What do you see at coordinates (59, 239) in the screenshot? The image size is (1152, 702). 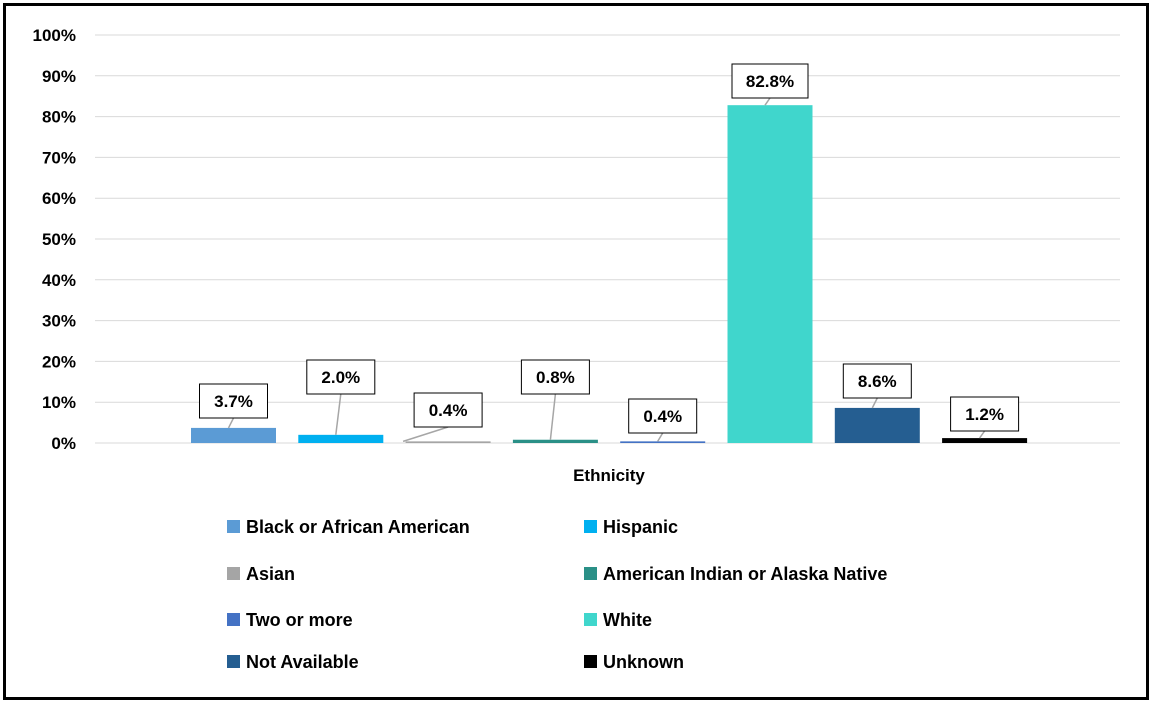 I see `y-tick-label: 50%` at bounding box center [59, 239].